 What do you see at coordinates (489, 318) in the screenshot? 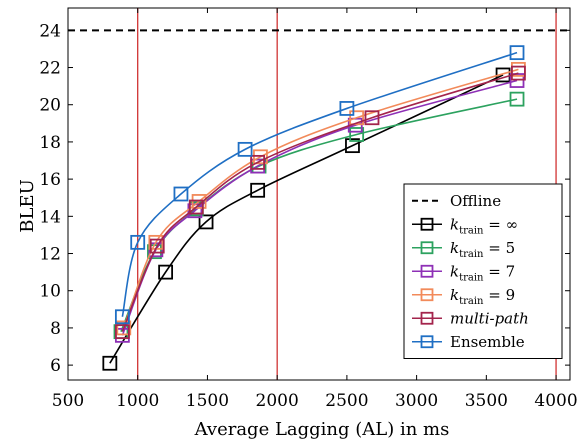
I see `legend-label: multi-path` at bounding box center [489, 318].